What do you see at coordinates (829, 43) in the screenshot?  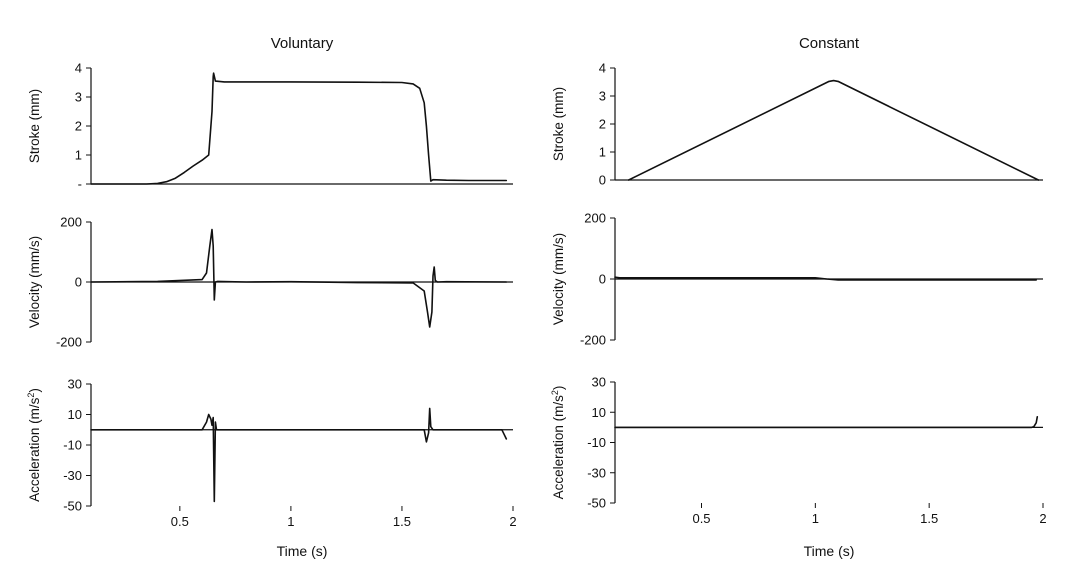 I see `chart-title: Constant` at bounding box center [829, 43].